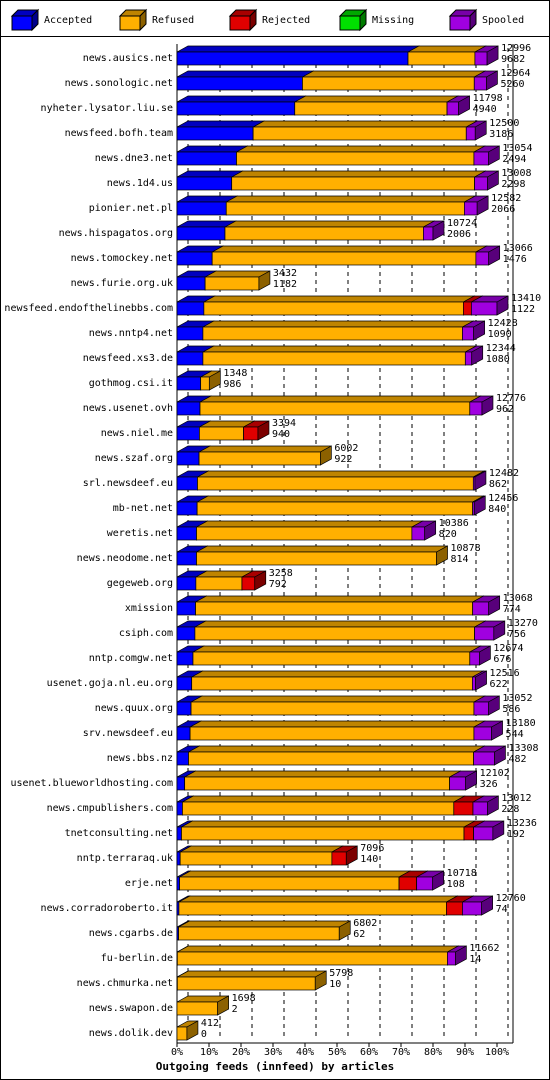  Describe the element at coordinates (122, 258) in the screenshot. I see `category-label: news.tomockey.net` at that location.